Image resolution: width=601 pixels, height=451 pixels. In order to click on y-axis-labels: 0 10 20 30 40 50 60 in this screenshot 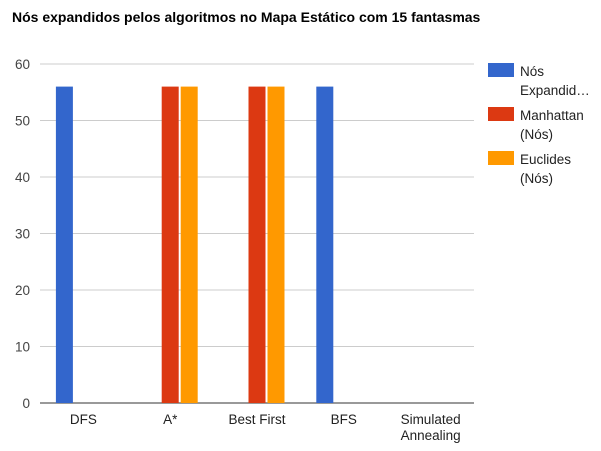, I will do `click(22, 234)`.